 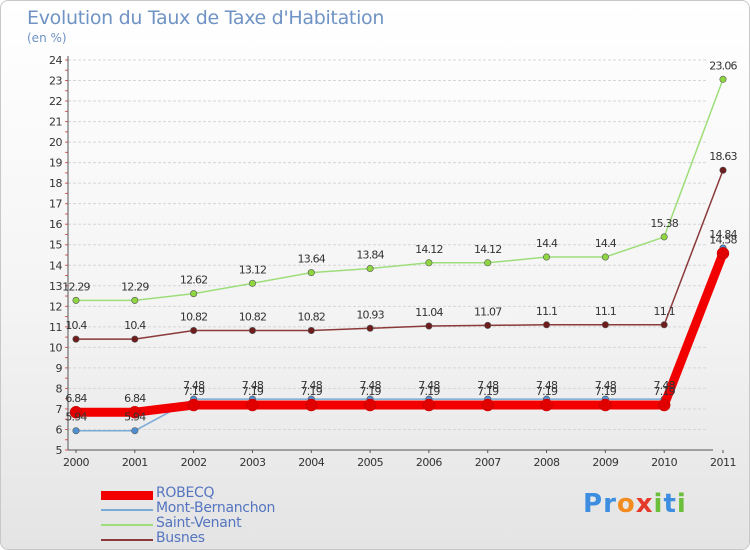 I want to click on x-tick-label: 2006, so click(x=429, y=462).